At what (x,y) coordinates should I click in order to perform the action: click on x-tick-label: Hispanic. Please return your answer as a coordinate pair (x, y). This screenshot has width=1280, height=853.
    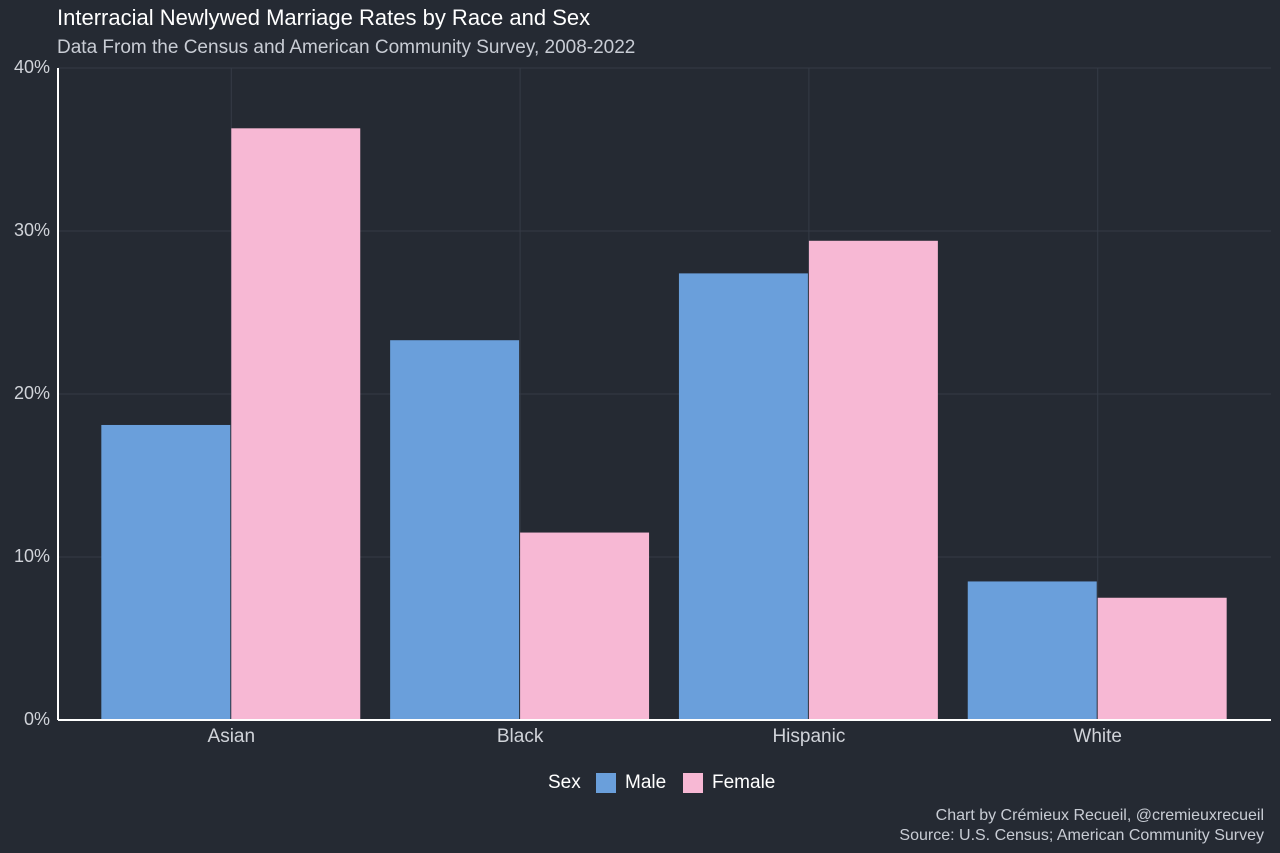
    Looking at the image, I should click on (808, 736).